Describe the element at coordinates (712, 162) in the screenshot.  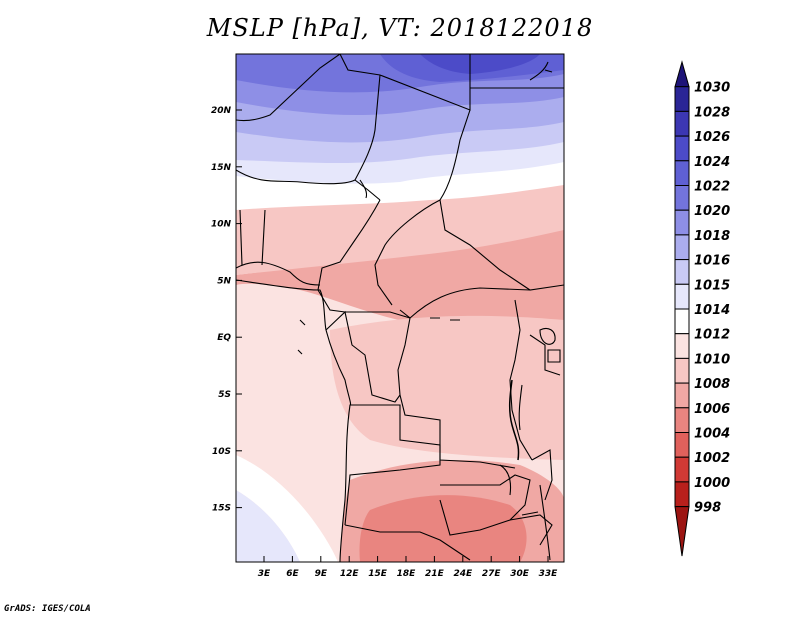
I see `colorbar-label: 1024` at that location.